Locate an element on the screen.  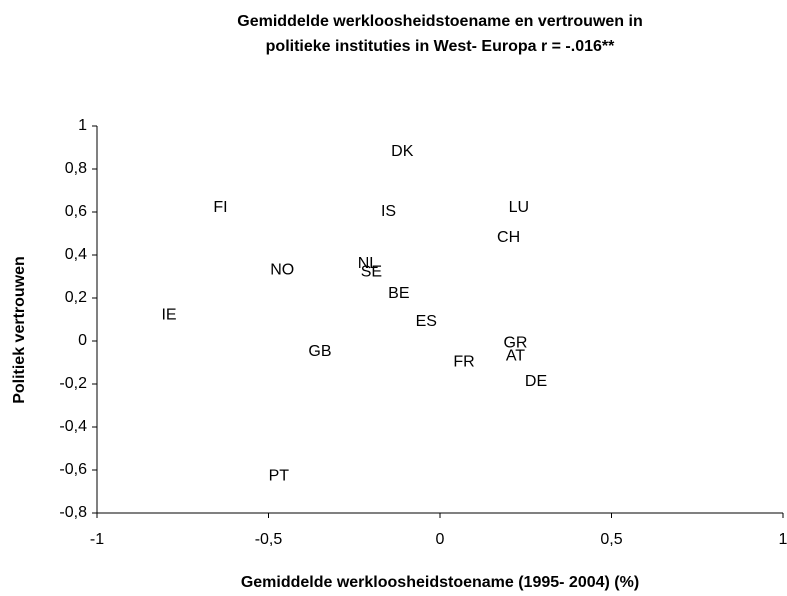
point-label: AT is located at coordinates (515, 355).